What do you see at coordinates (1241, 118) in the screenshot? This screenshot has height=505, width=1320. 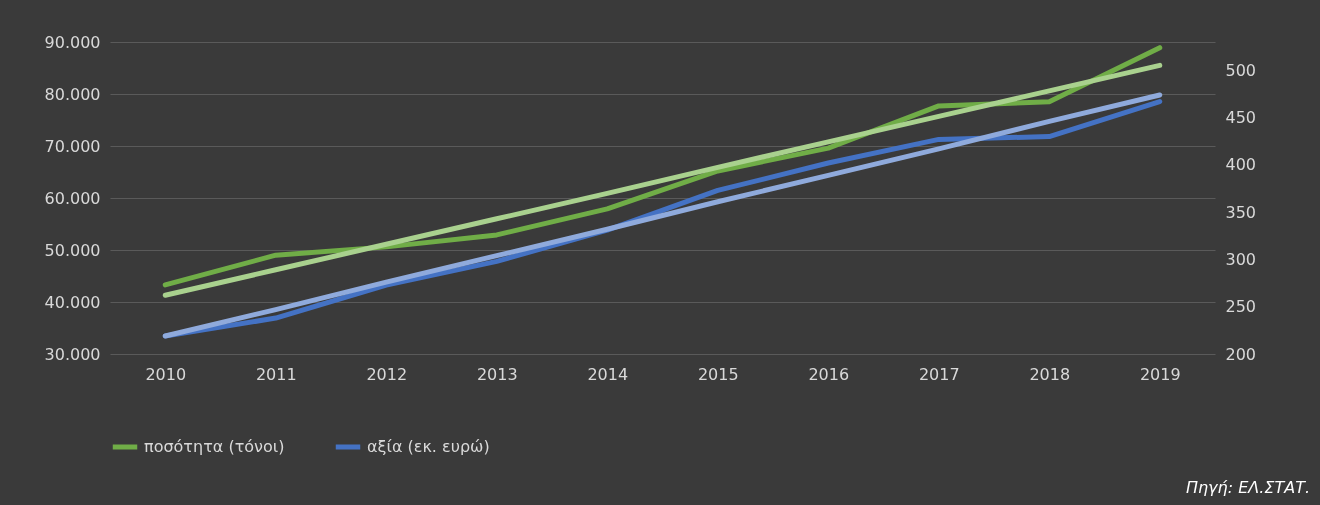 I see `y2-tick-label: 450` at bounding box center [1241, 118].